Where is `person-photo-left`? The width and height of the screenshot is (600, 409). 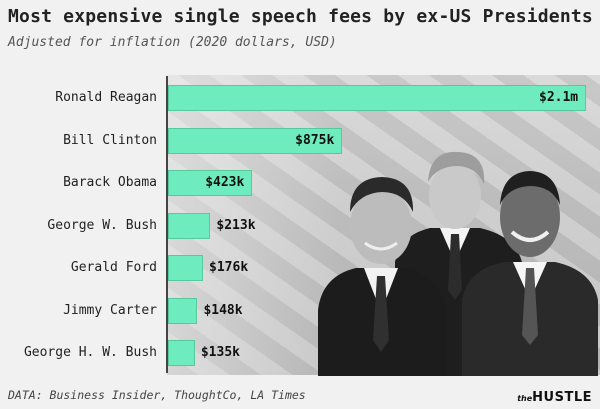
person-photo-left is located at coordinates (382, 276).